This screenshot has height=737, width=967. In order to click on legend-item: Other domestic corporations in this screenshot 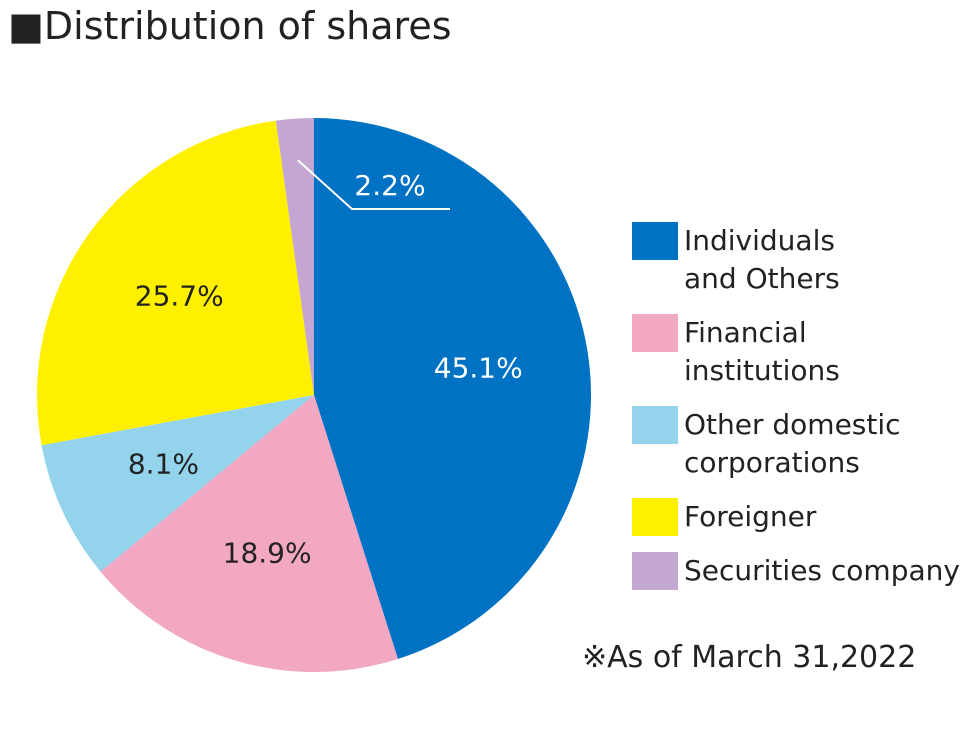, I will do `click(797, 444)`.